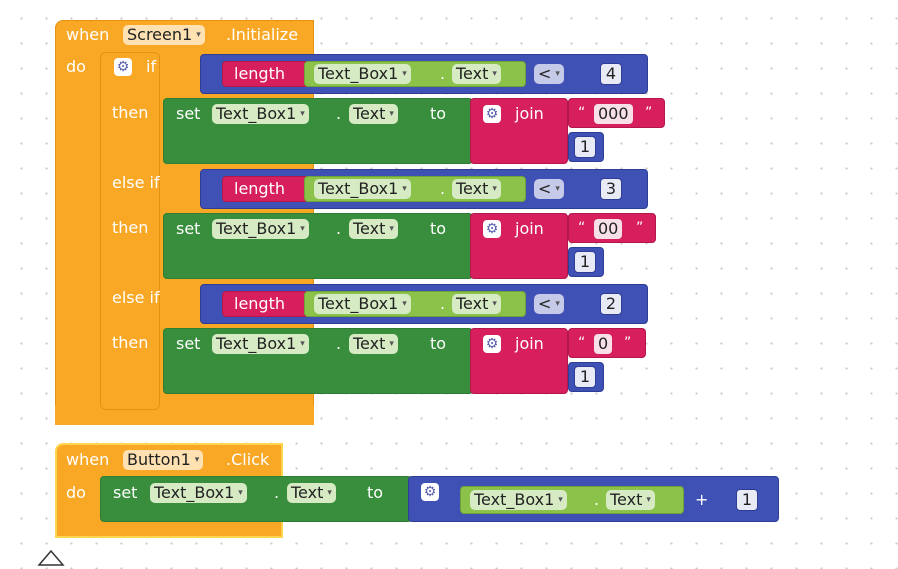 The width and height of the screenshot is (898, 569). I want to click on component-name: Button1, so click(159, 459).